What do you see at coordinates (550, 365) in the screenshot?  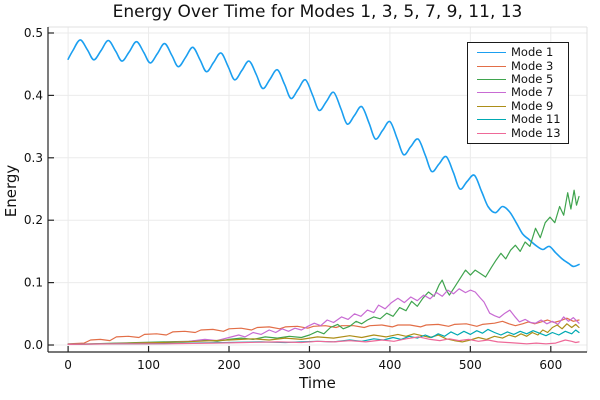 I see `x-tick-label: 600` at bounding box center [550, 365].